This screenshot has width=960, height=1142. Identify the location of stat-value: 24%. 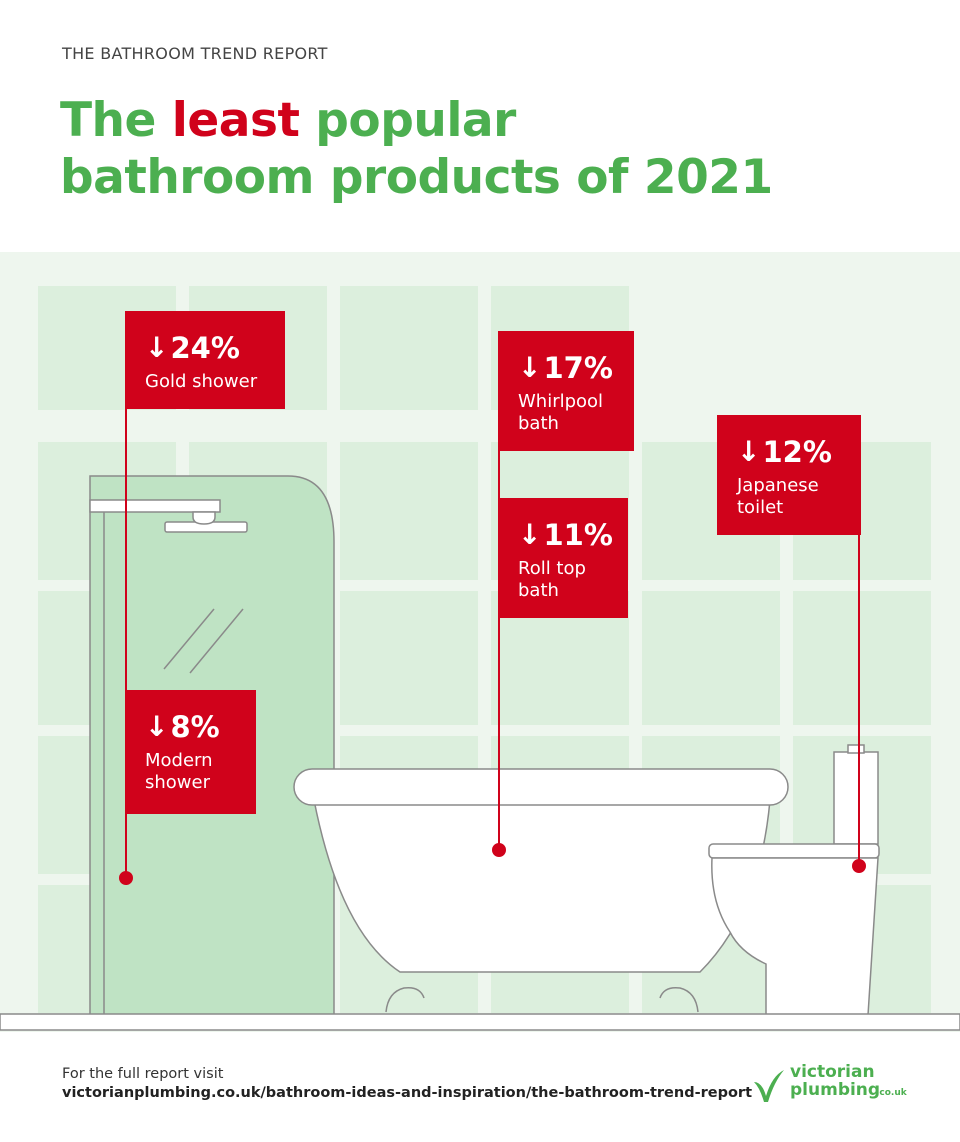
(205, 348).